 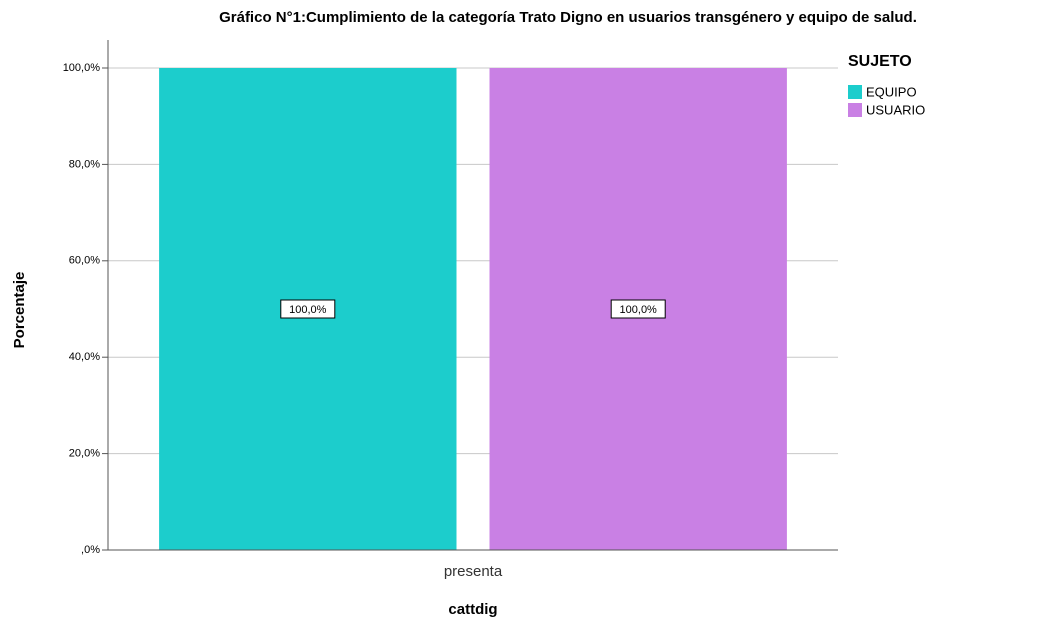 What do you see at coordinates (880, 61) in the screenshot?
I see `legend-title: SUJETO` at bounding box center [880, 61].